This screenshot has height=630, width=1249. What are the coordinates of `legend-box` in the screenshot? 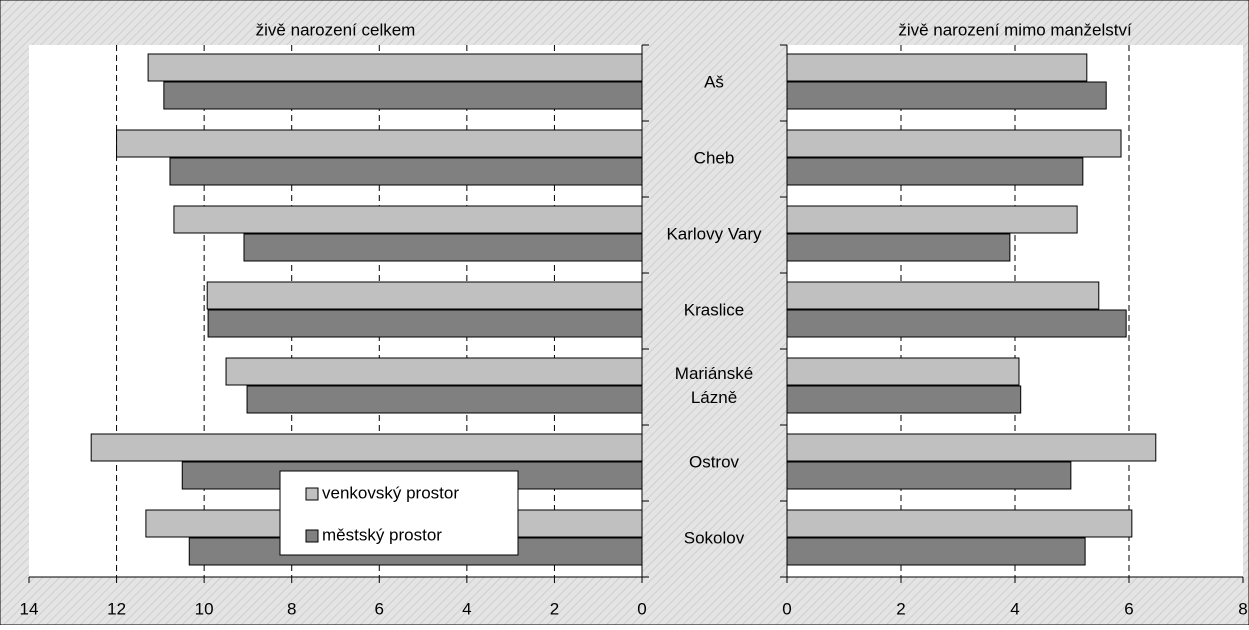 It's located at (399, 513).